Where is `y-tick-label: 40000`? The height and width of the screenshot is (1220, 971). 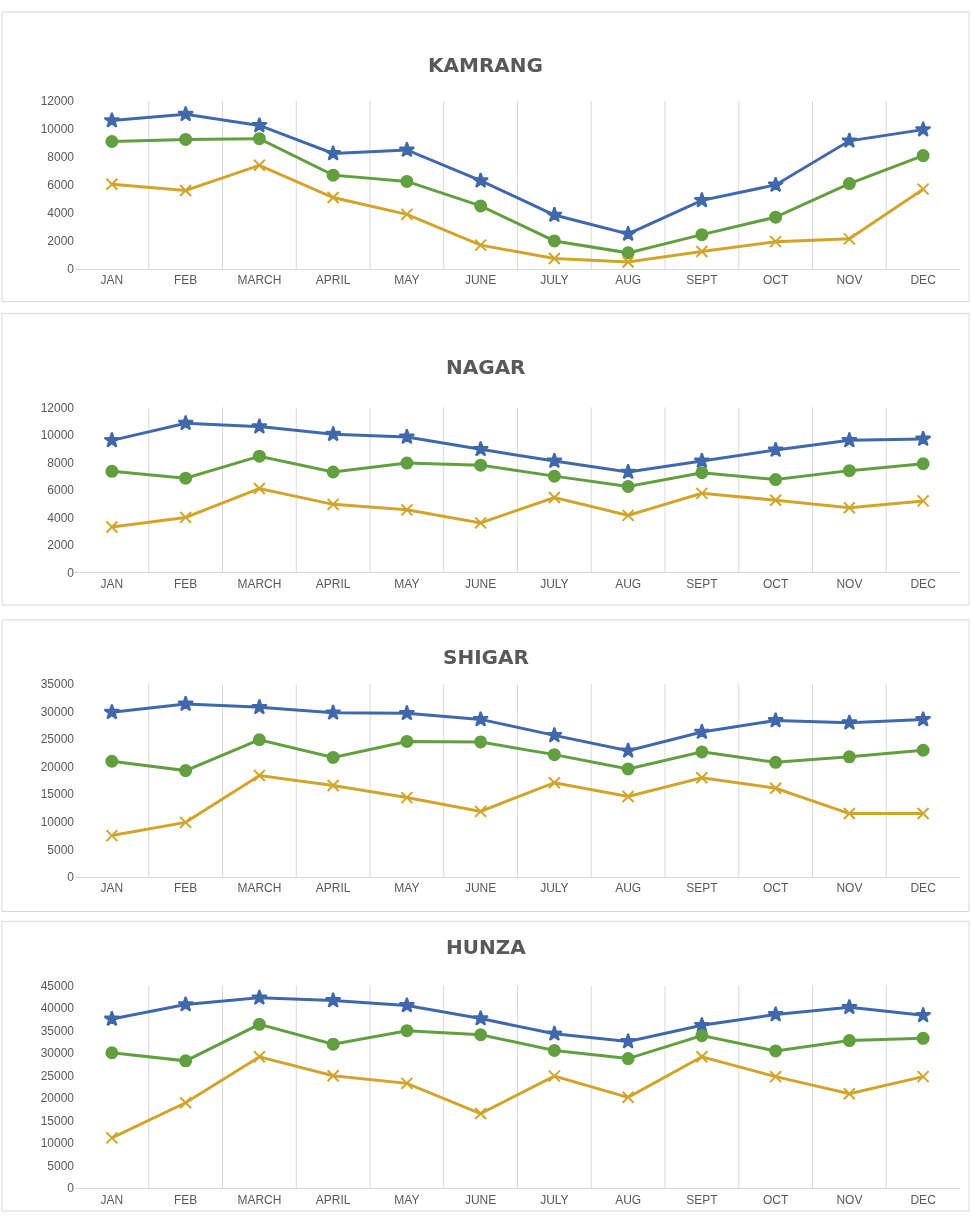
y-tick-label: 40000 is located at coordinates (57, 1008).